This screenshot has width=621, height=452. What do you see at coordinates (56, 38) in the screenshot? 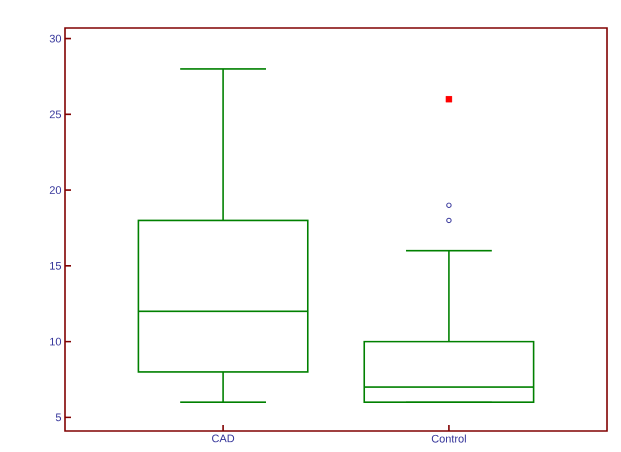
I see `y-tick-label: 30` at bounding box center [56, 38].